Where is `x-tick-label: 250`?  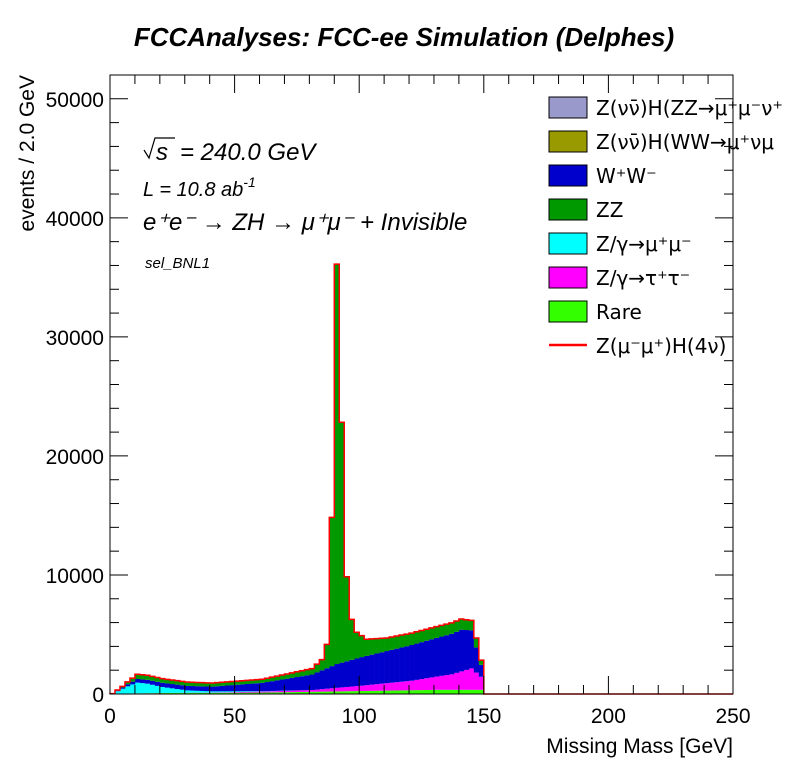 x-tick-label: 250 is located at coordinates (732, 716).